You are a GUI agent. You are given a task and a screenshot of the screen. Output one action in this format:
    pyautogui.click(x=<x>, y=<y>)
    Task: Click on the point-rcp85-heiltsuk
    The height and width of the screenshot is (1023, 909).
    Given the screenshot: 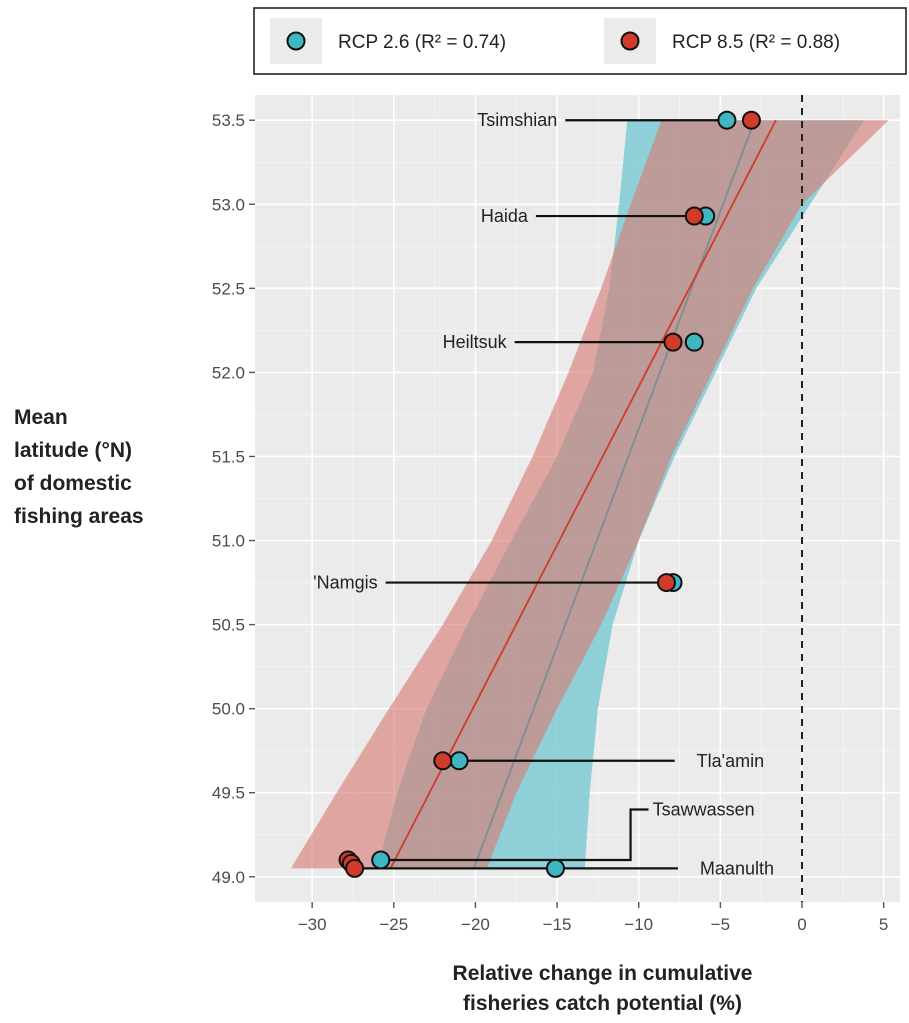 What is the action you would take?
    pyautogui.click(x=673, y=342)
    